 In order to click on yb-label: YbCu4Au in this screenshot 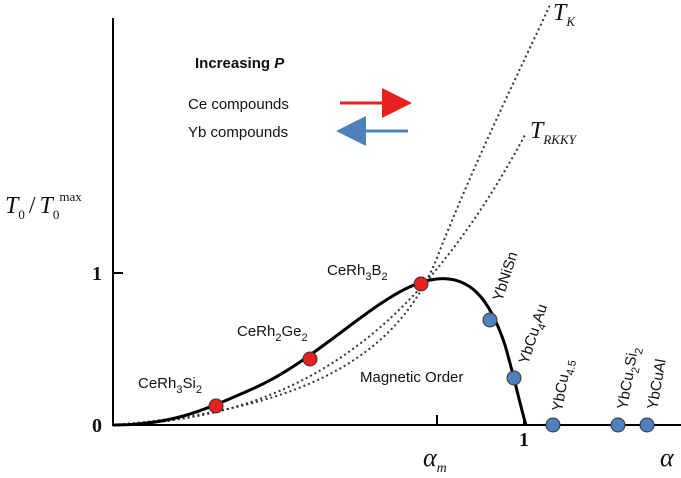, I will do `click(535, 334)`.